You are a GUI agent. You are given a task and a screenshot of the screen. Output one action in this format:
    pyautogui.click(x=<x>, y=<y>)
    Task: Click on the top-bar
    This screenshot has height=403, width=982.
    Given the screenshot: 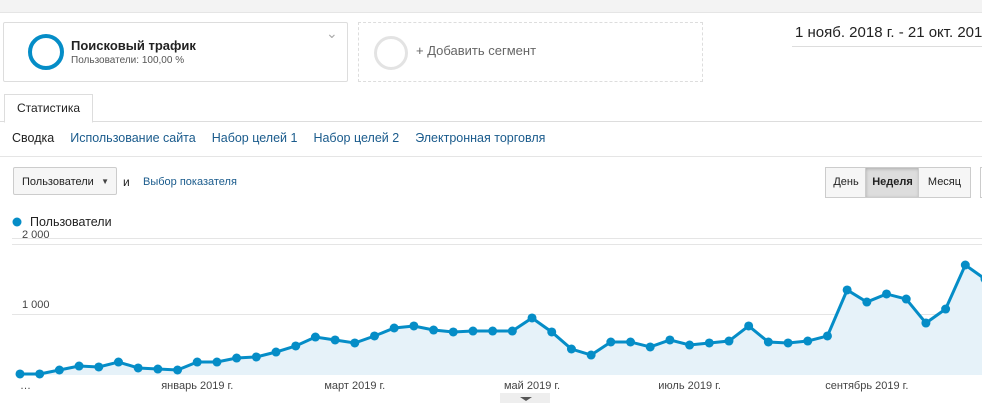 What is the action you would take?
    pyautogui.click(x=491, y=6)
    